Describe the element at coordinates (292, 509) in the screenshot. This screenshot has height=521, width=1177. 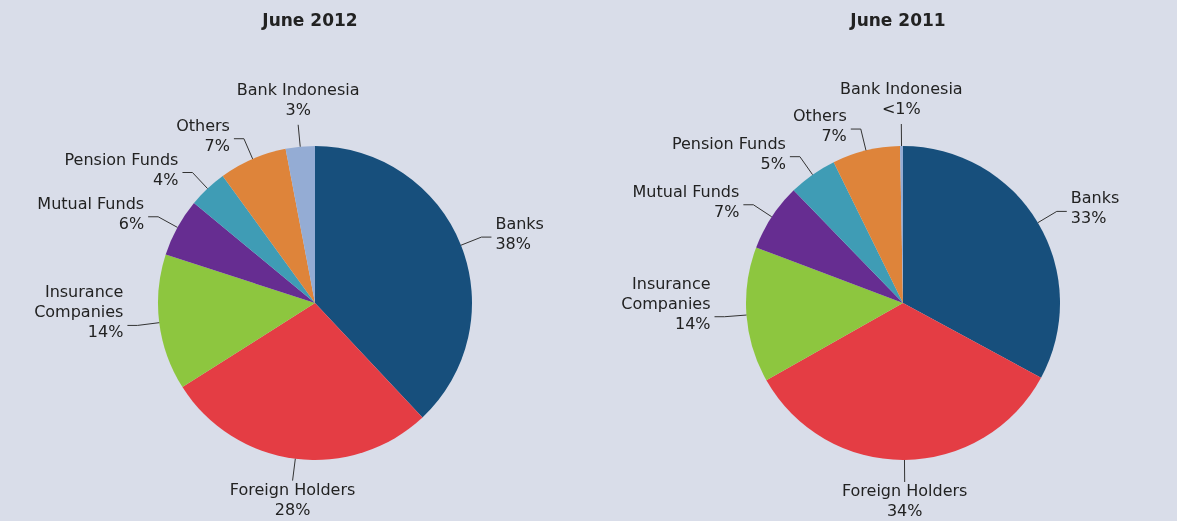
I see `data-label: 28%` at that location.